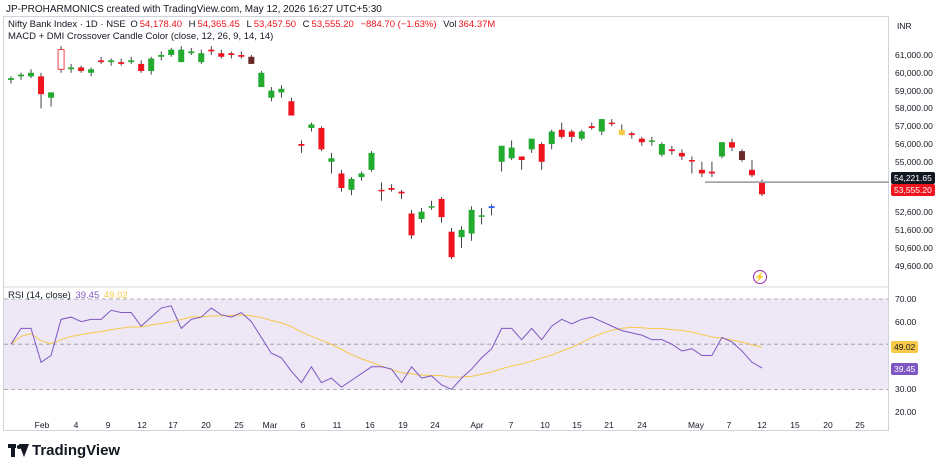 The width and height of the screenshot is (937, 469). Describe the element at coordinates (370, 425) in the screenshot. I see `time-tick-label: 16` at that location.